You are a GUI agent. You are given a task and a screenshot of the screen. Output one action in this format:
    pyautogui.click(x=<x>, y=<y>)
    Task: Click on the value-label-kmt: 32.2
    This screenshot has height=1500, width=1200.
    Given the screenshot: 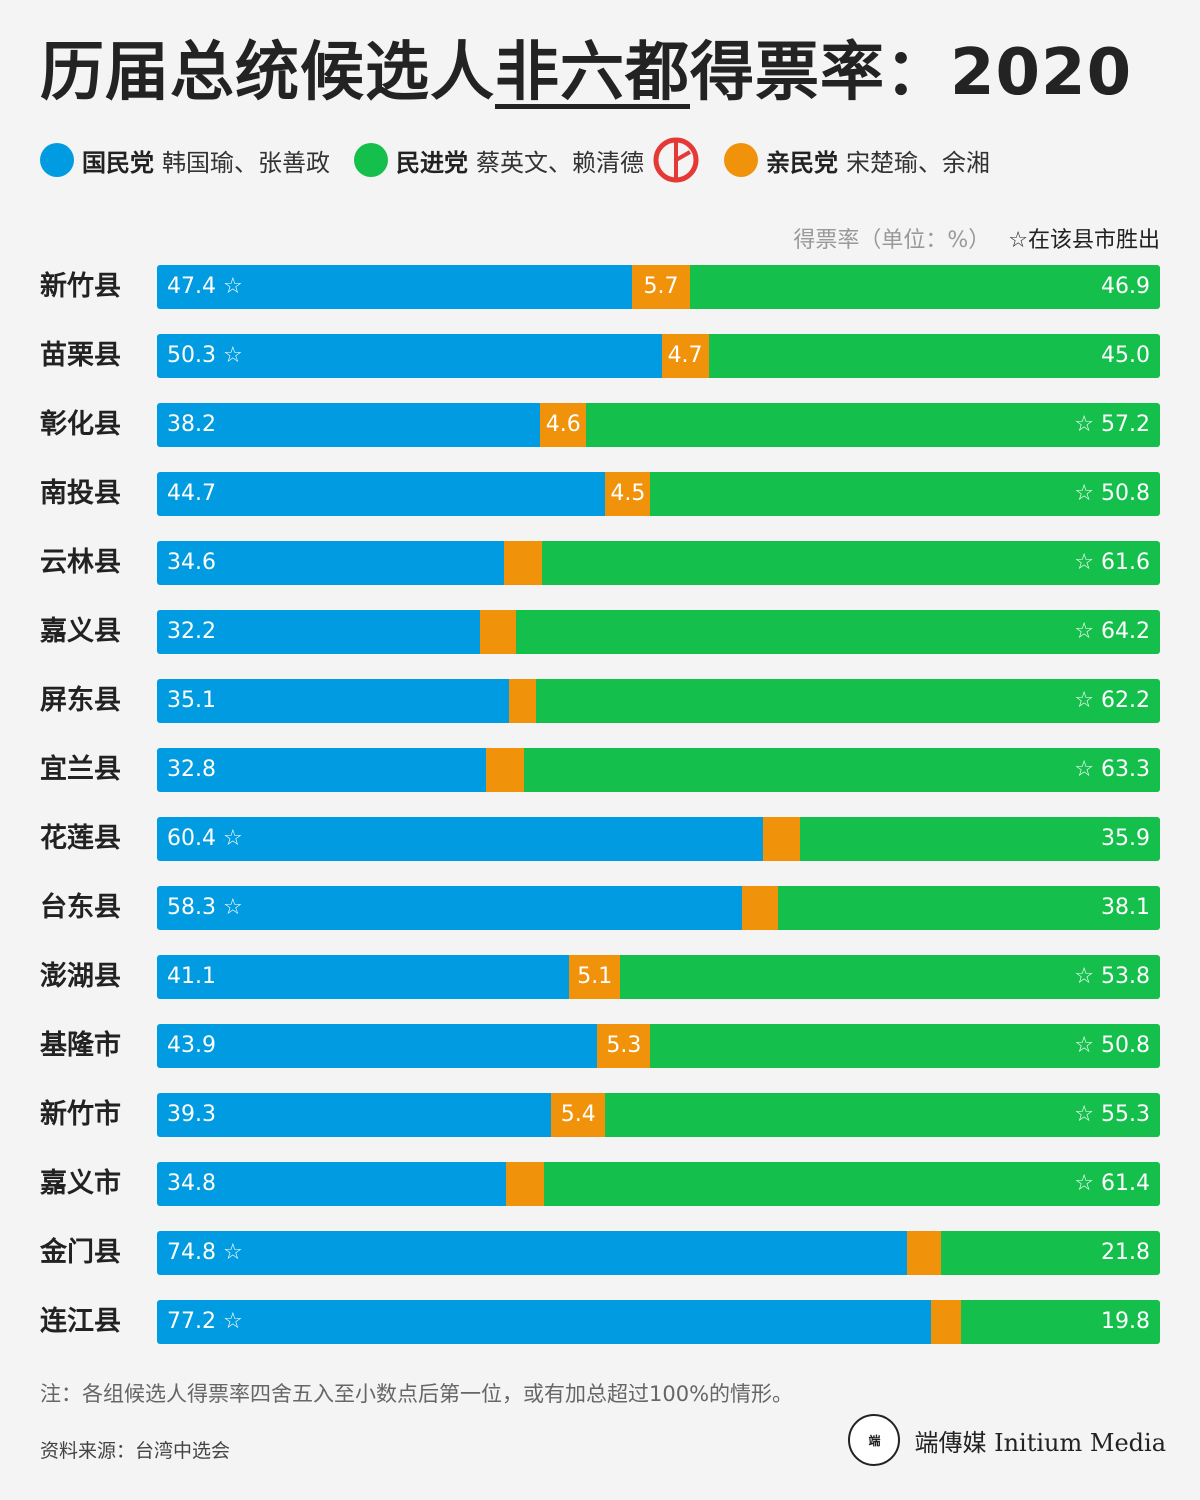 What is the action you would take?
    pyautogui.click(x=191, y=631)
    